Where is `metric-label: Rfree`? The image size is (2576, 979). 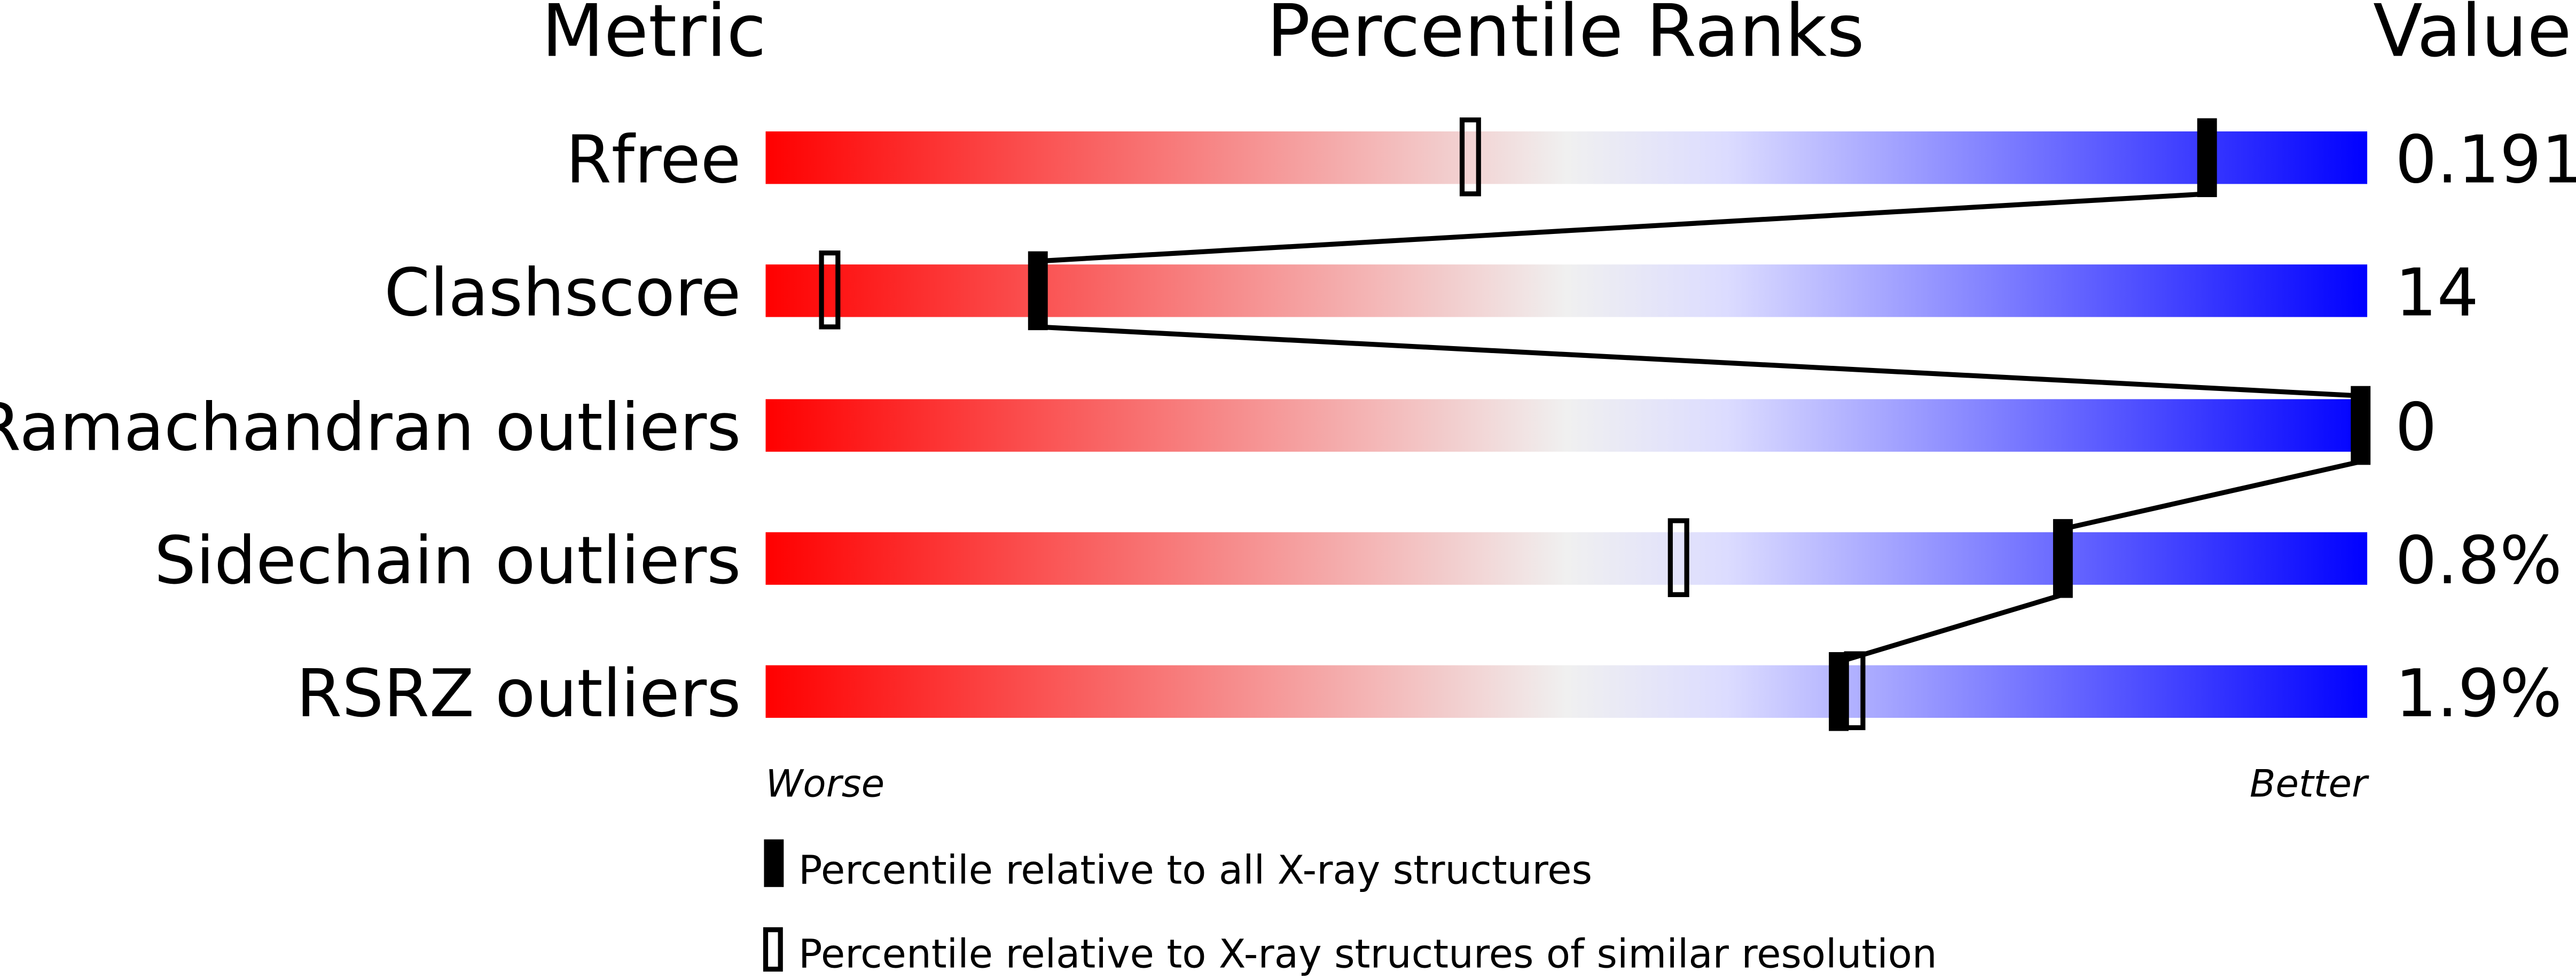
metric-label: Rfree is located at coordinates (653, 160).